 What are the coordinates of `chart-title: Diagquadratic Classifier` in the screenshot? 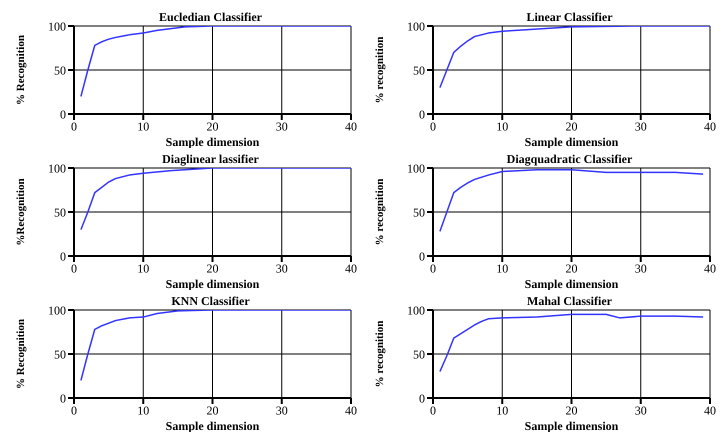 It's located at (570, 159).